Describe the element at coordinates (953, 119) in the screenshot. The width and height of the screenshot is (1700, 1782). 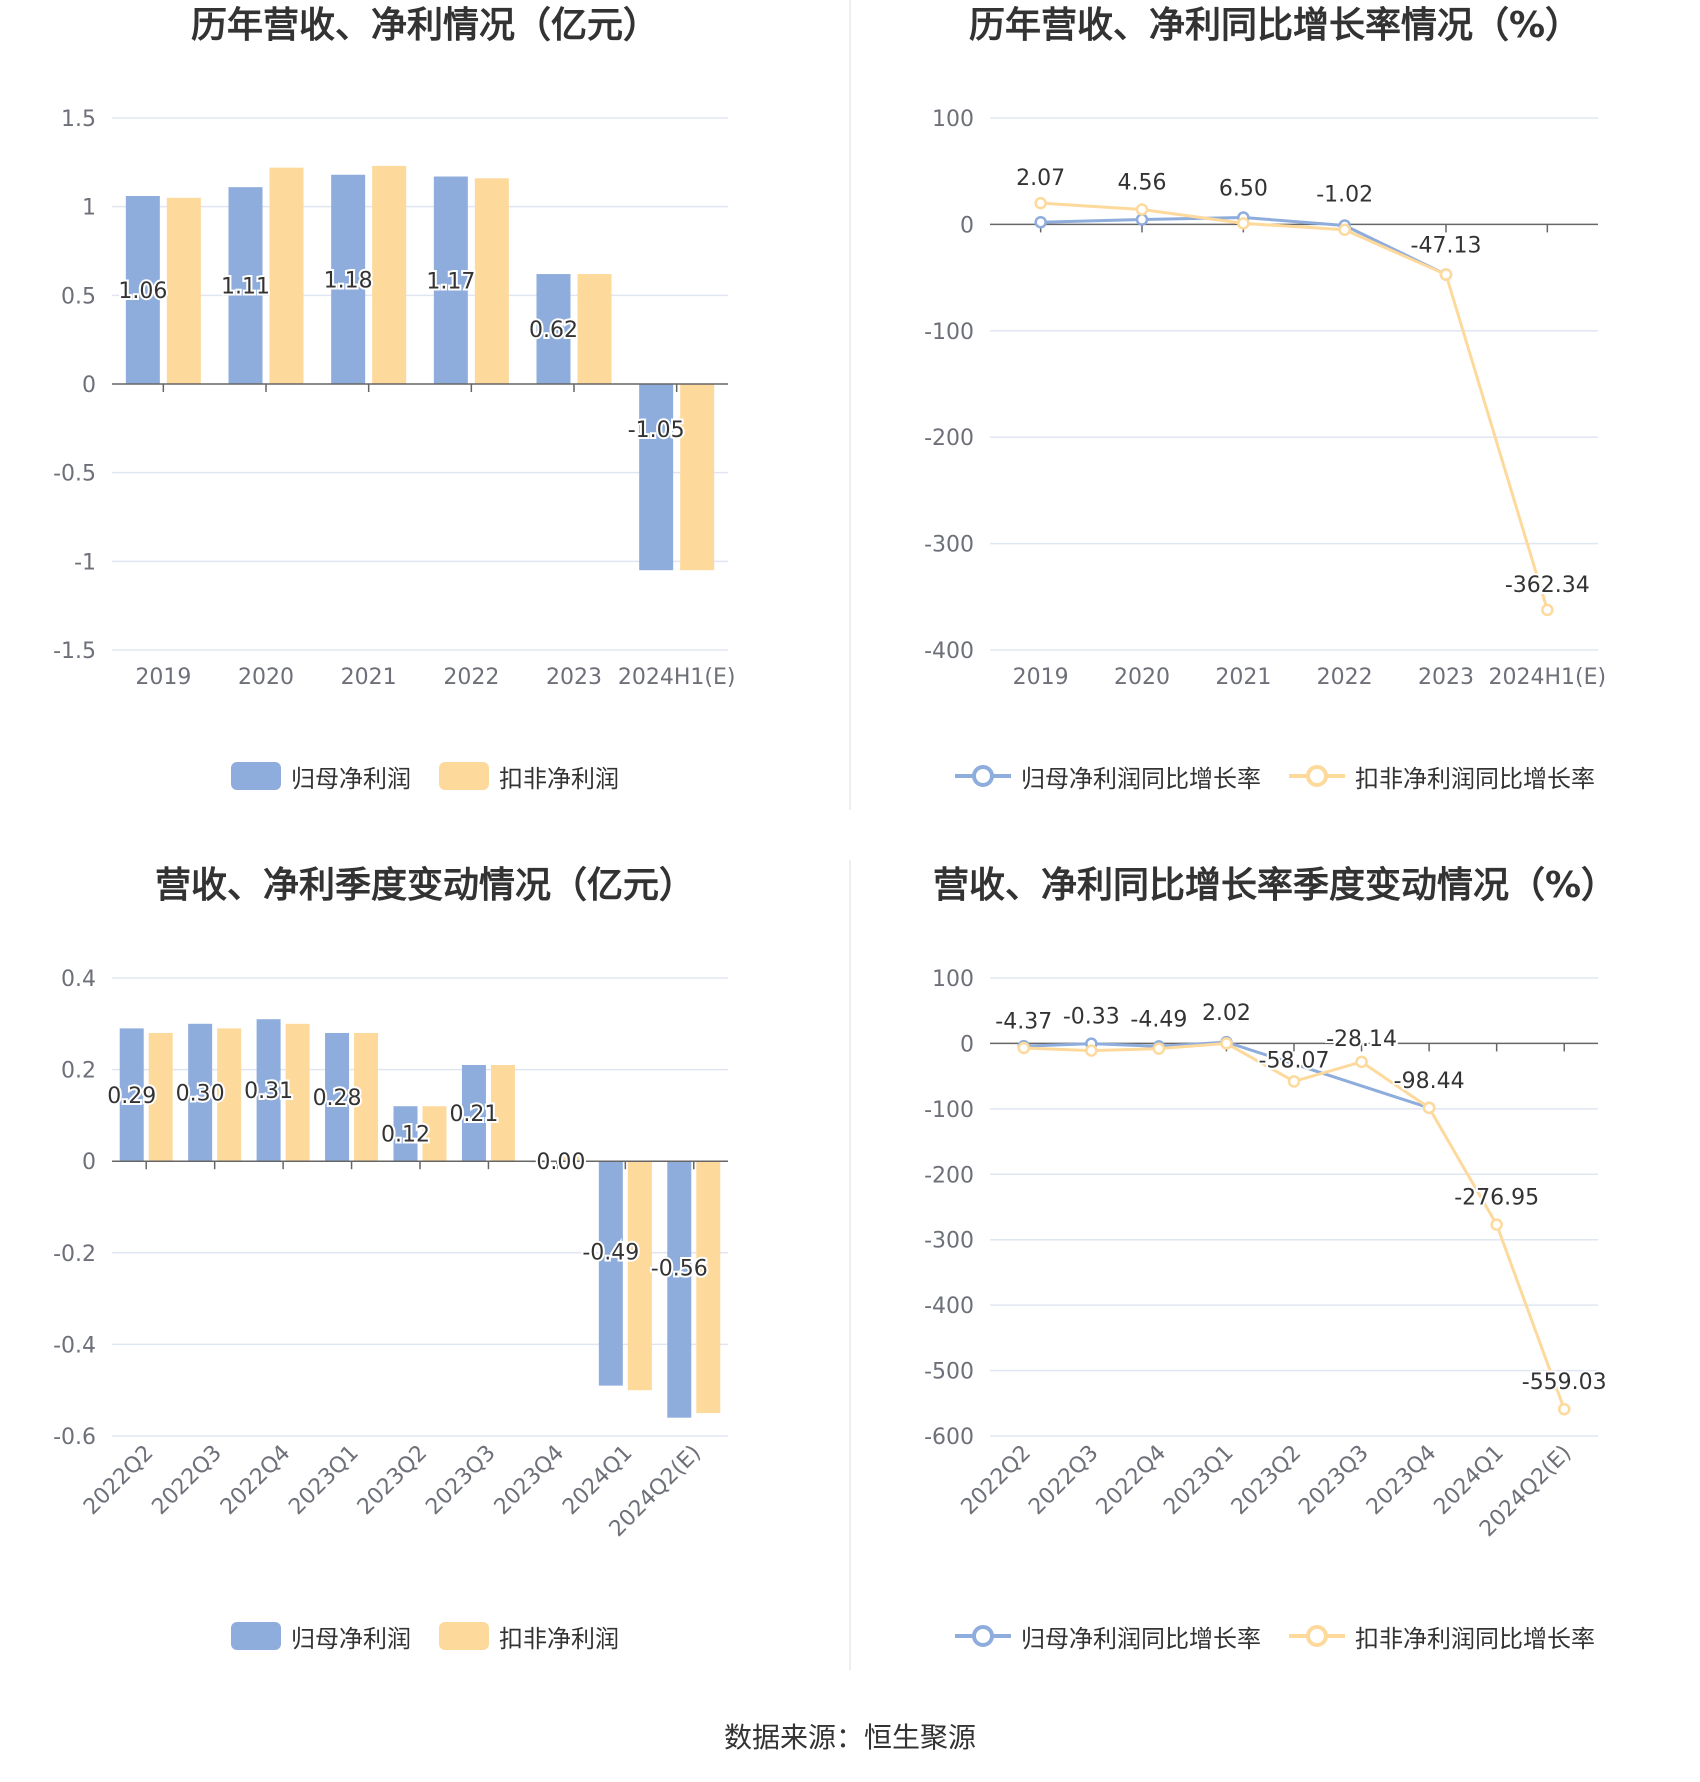
I see `y-tick-label: 100` at that location.